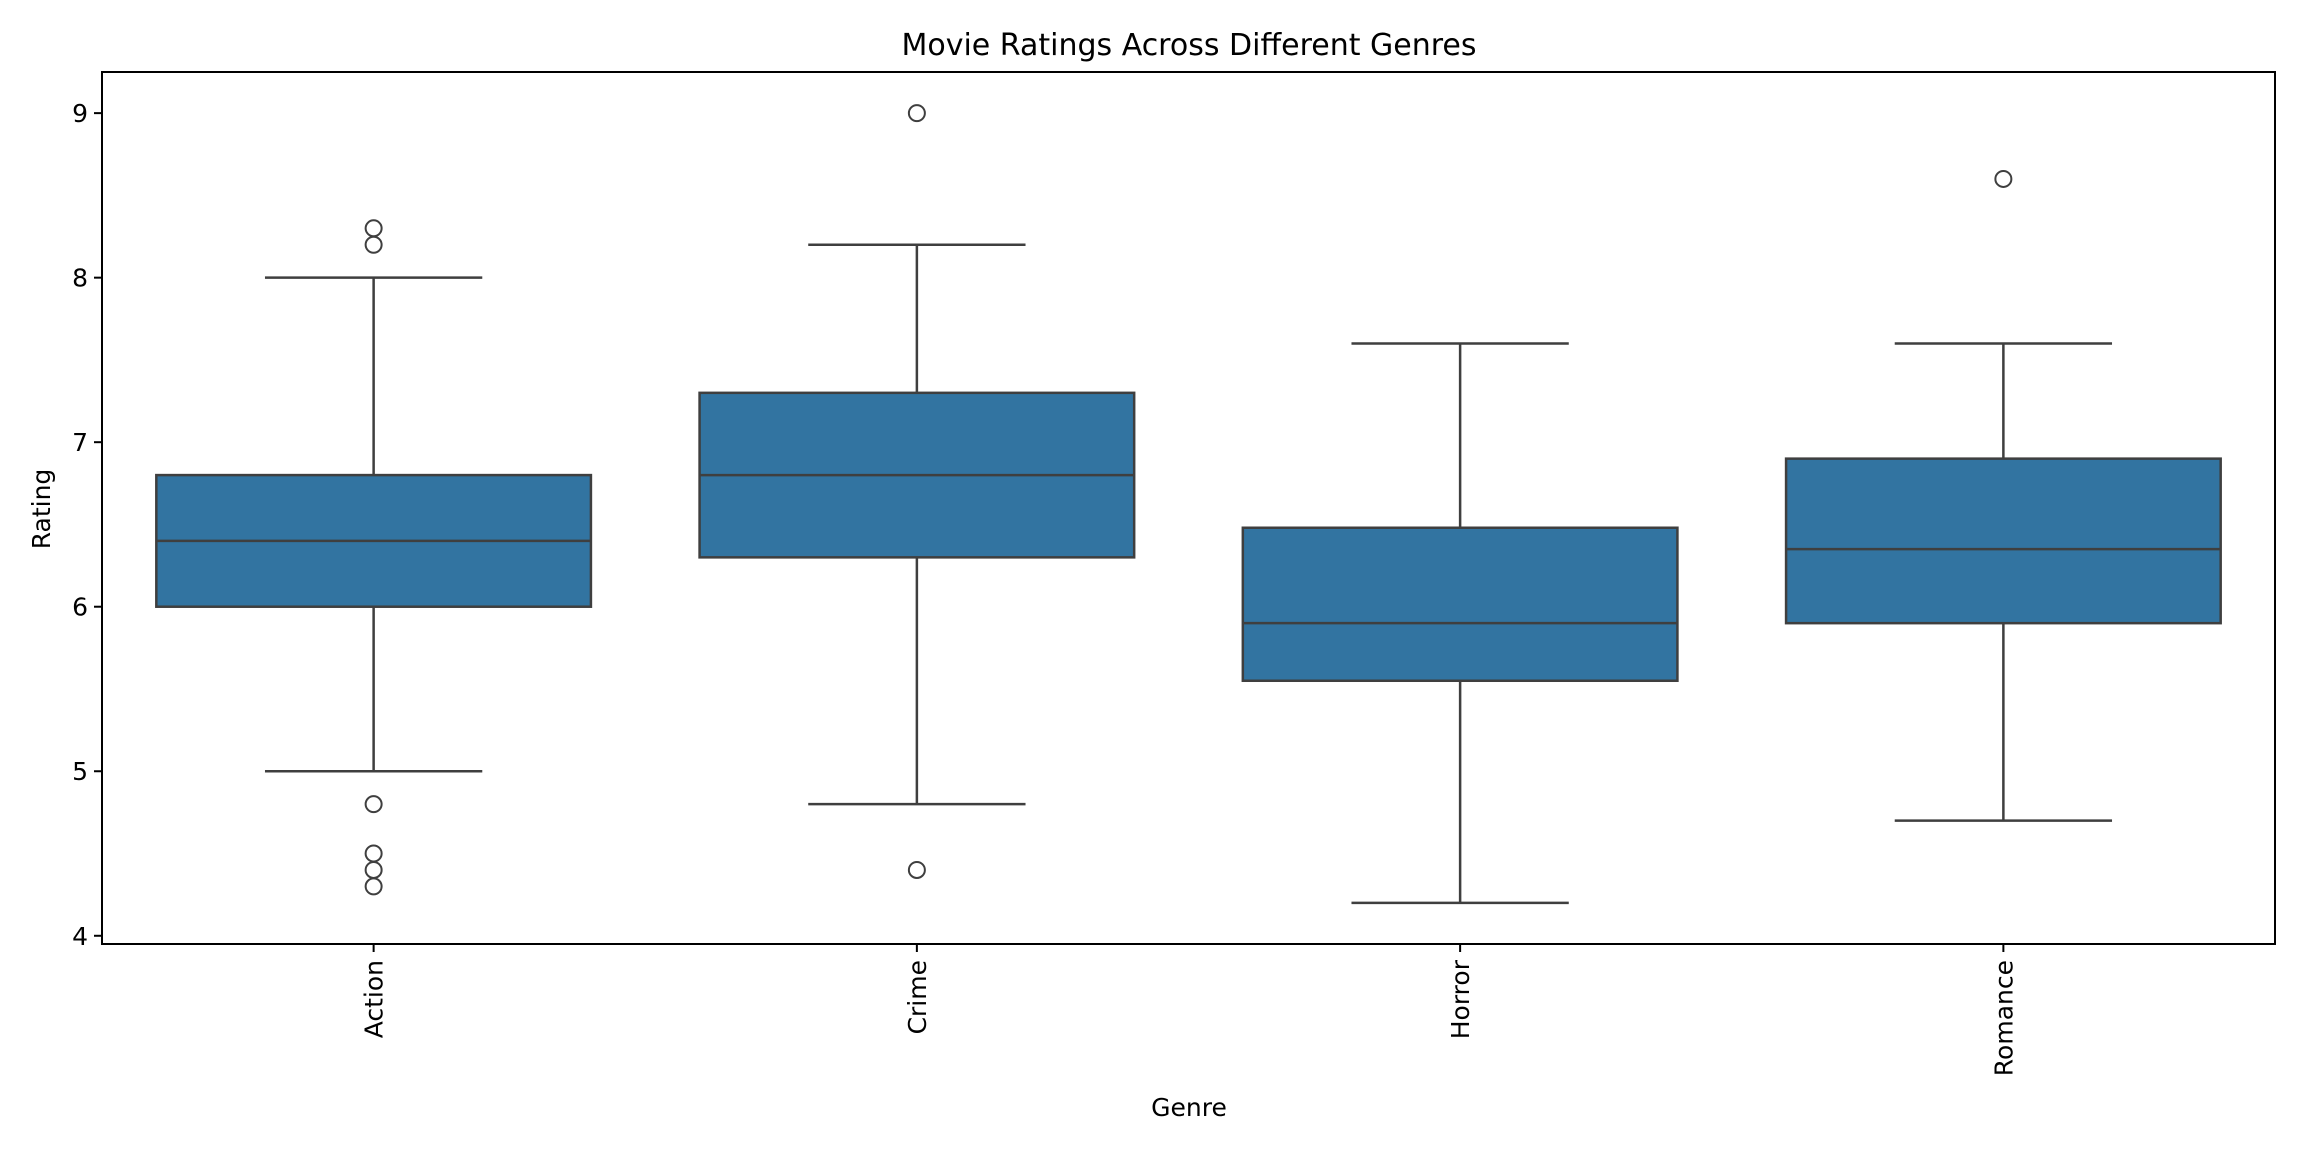 This screenshot has height=1152, width=2304. I want to click on box-group-horror, so click(1460, 623).